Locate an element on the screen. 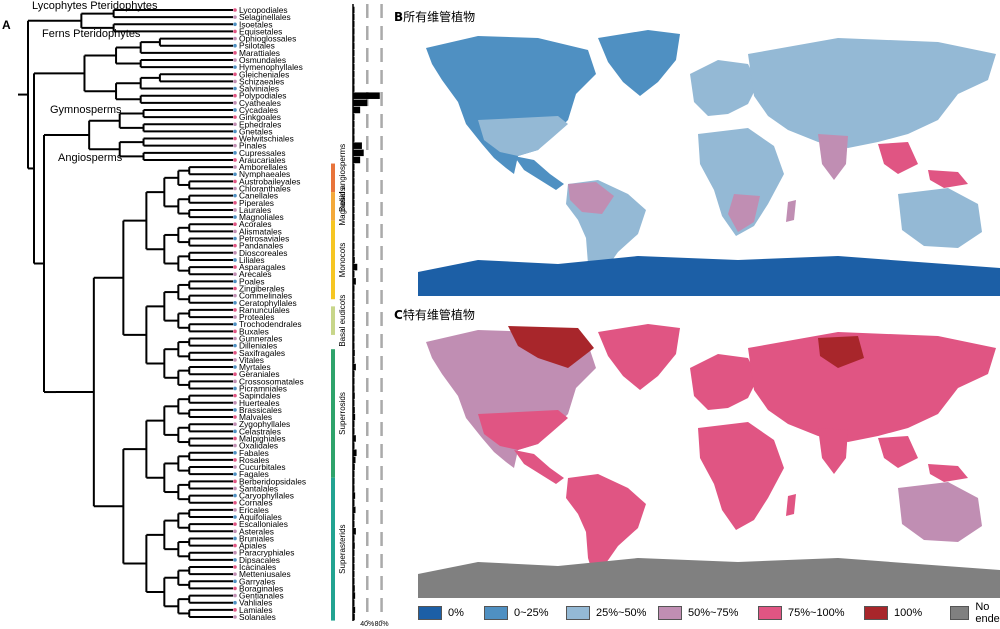 The height and width of the screenshot is (629, 1000). order-label: Oxalidales is located at coordinates (258, 446).